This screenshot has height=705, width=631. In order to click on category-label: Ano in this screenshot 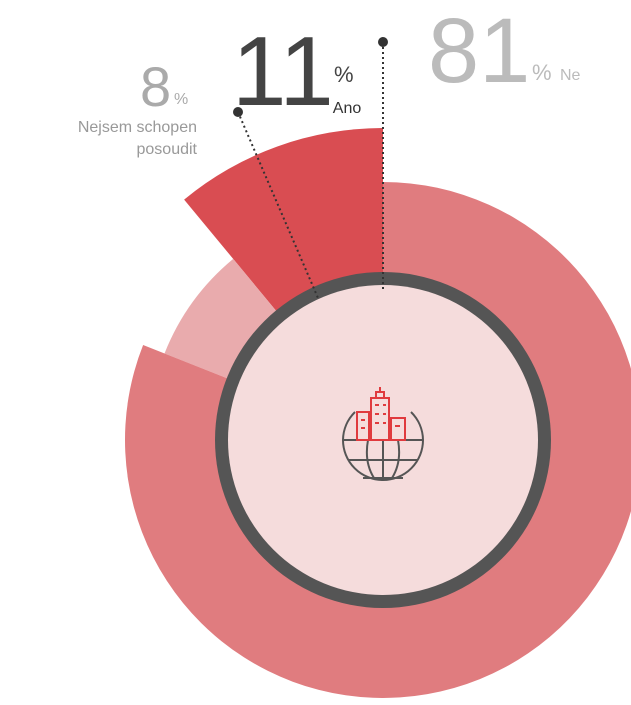, I will do `click(347, 108)`.